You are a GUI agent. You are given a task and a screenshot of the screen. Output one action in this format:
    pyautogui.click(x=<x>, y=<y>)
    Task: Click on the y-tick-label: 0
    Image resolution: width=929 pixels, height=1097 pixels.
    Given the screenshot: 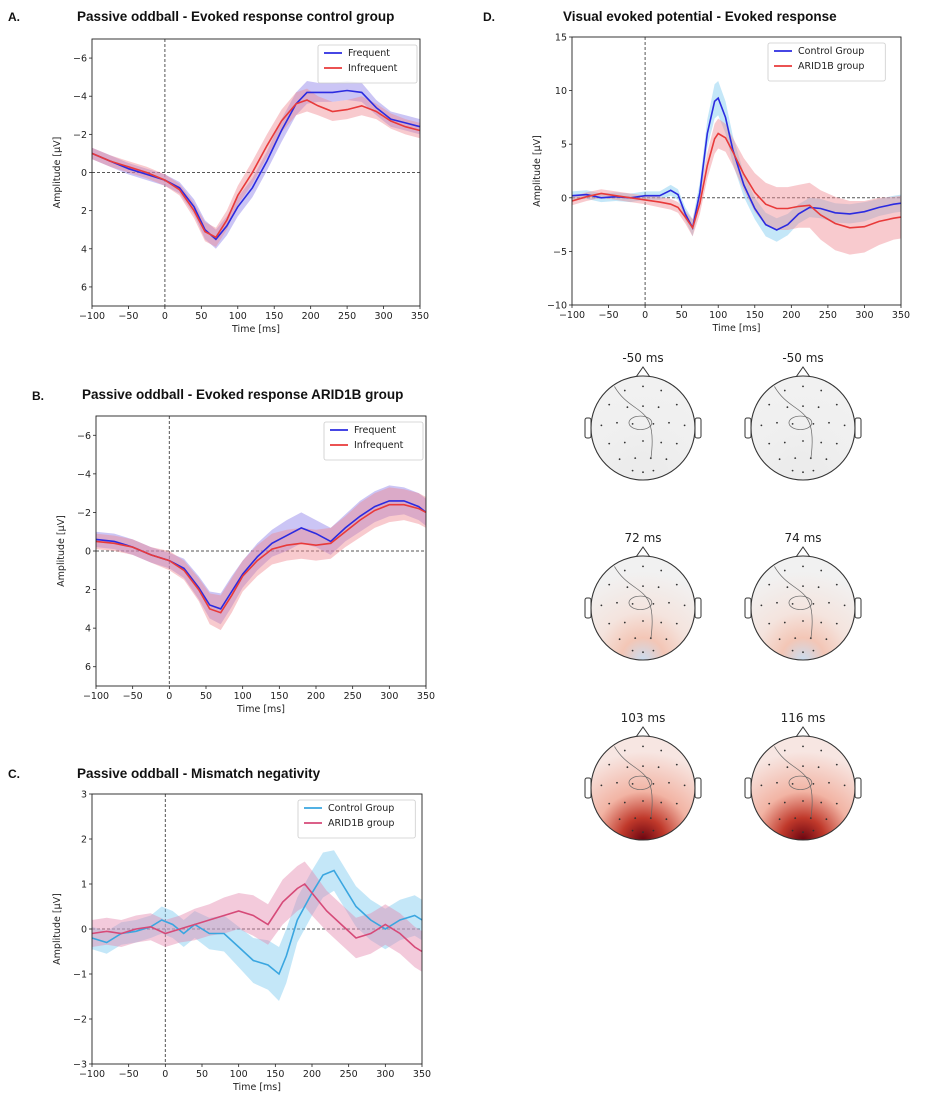 What is the action you would take?
    pyautogui.click(x=88, y=552)
    